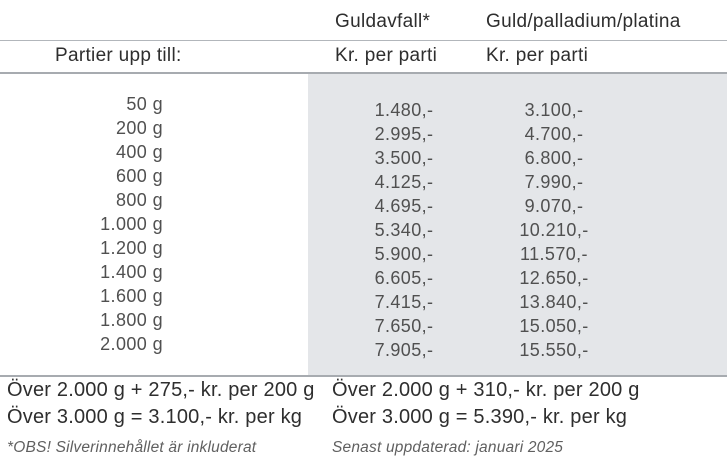  What do you see at coordinates (383, 21) in the screenshot?
I see `column-header-guldavfall: Guldavfall*` at bounding box center [383, 21].